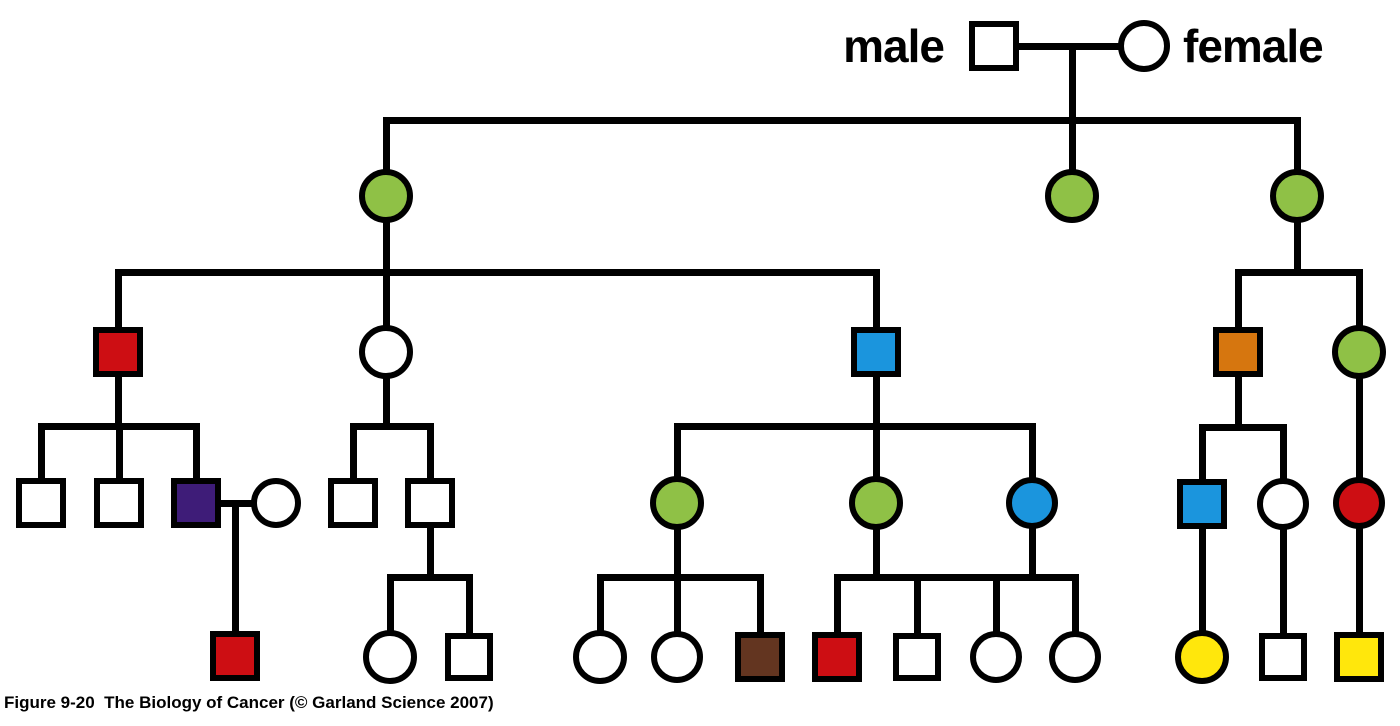  Describe the element at coordinates (391, 426) in the screenshot. I see `gen4-sibship-whitecircle` at that location.